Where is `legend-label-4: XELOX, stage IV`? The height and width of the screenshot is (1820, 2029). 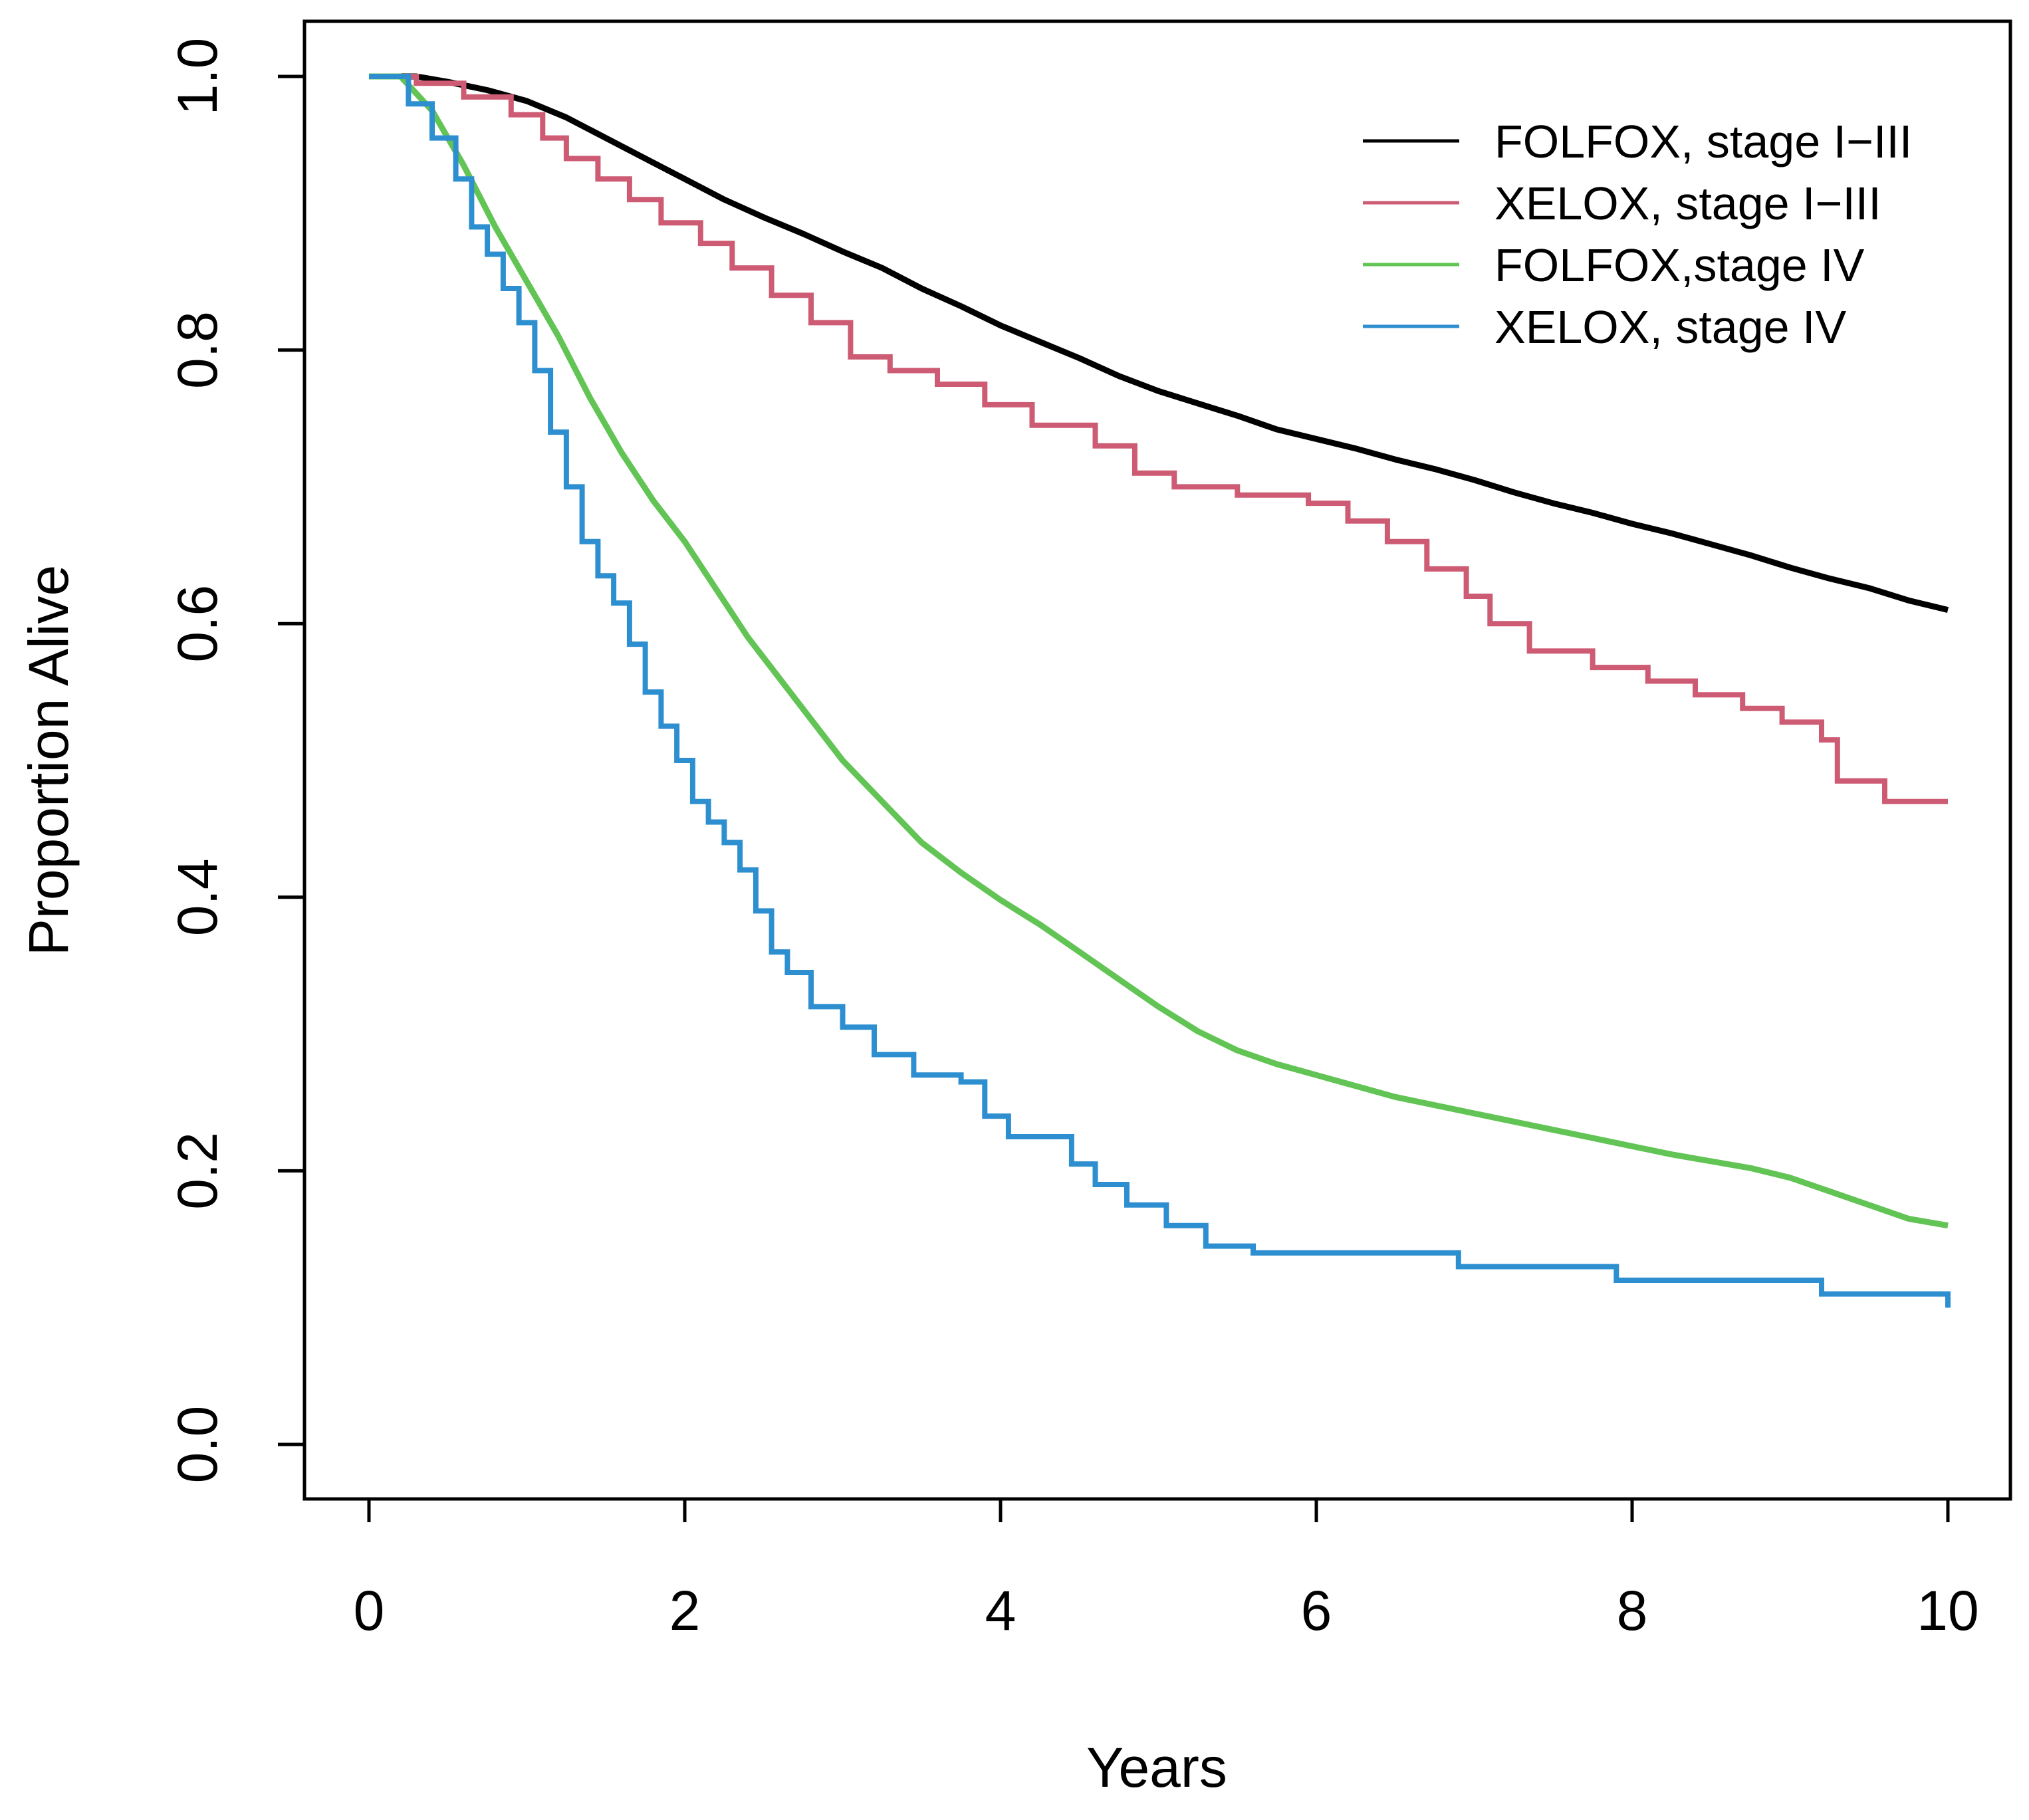 legend-label-4: XELOX, stage IV is located at coordinates (1670, 327).